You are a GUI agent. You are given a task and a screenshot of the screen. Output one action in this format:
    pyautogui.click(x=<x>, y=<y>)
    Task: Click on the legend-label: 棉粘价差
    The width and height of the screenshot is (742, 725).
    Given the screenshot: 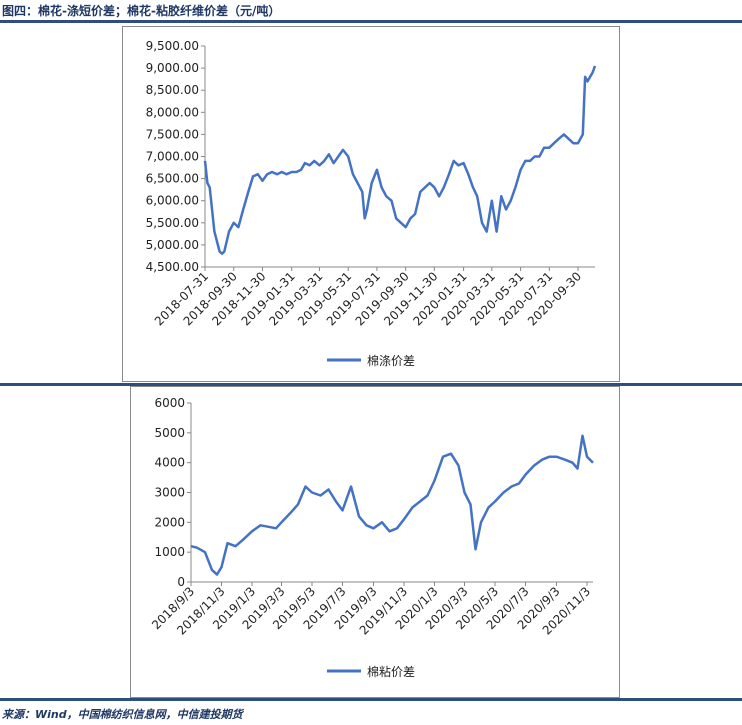 What is the action you would take?
    pyautogui.click(x=391, y=671)
    